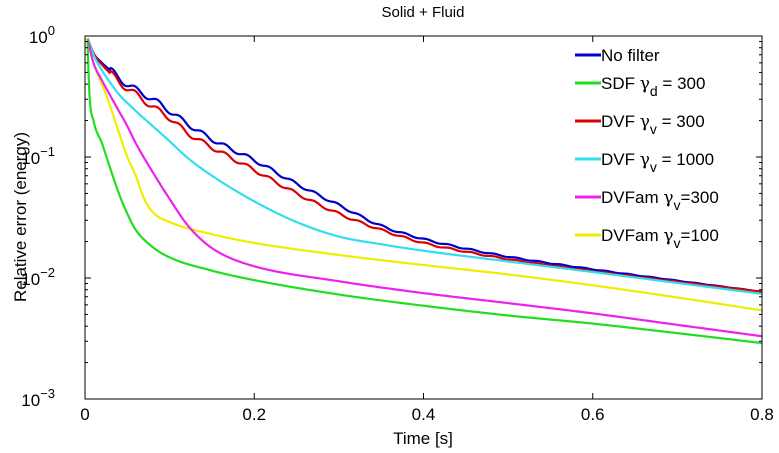 The image size is (779, 453). What do you see at coordinates (660, 200) in the screenshot?
I see `legend-label: DVFam γv=300` at bounding box center [660, 200].